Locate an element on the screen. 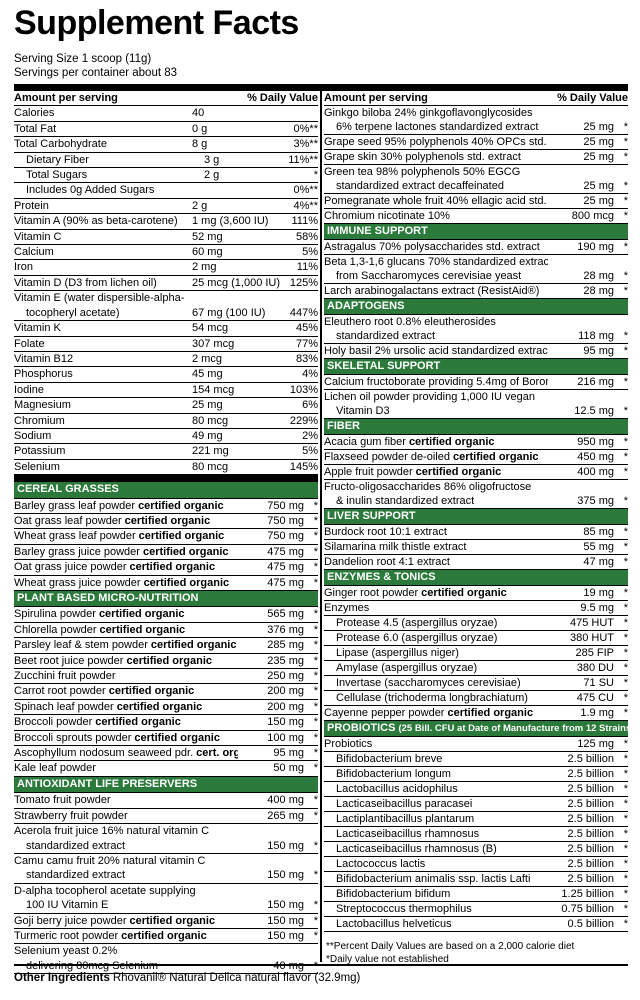  amount: 750 mg is located at coordinates (285, 536).